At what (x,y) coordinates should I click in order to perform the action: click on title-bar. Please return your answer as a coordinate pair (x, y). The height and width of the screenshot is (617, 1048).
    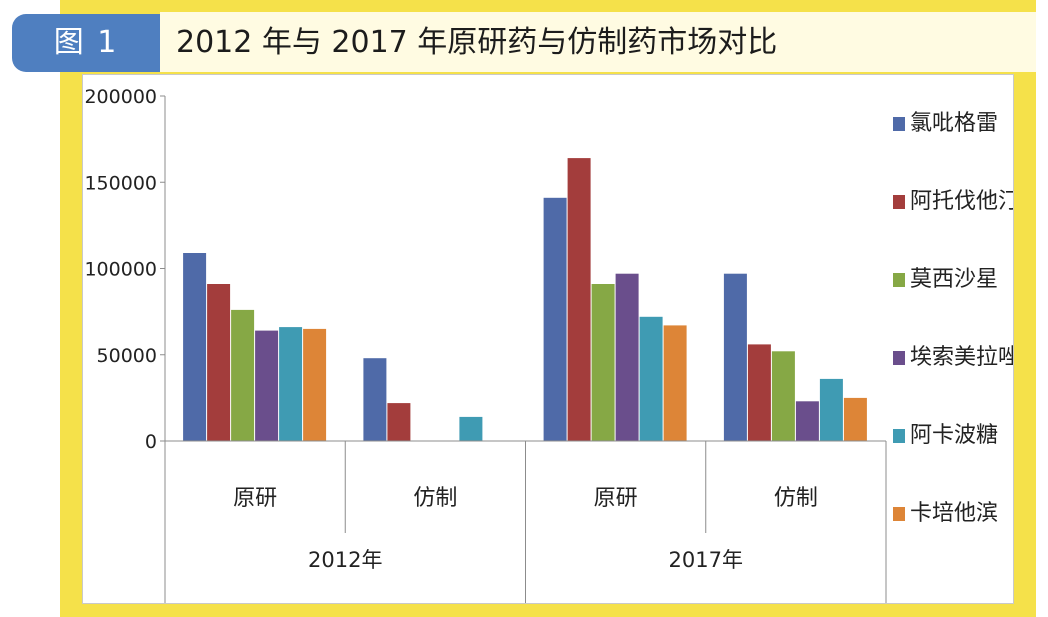
    Looking at the image, I should click on (598, 42).